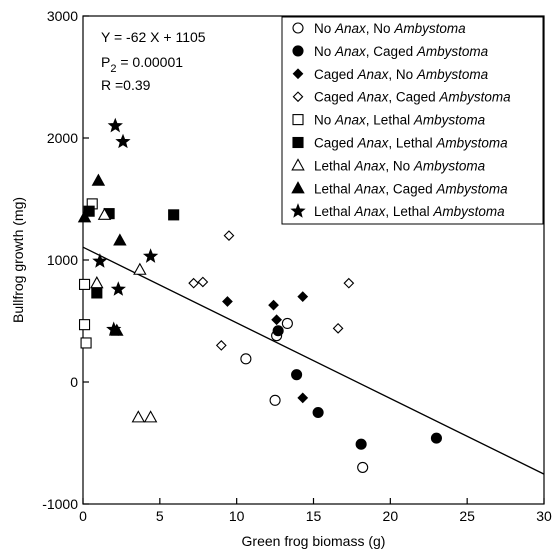 The height and width of the screenshot is (553, 553). Describe the element at coordinates (412, 97) in the screenshot. I see `legend-label: Caged Anax, Caged Ambystoma` at that location.